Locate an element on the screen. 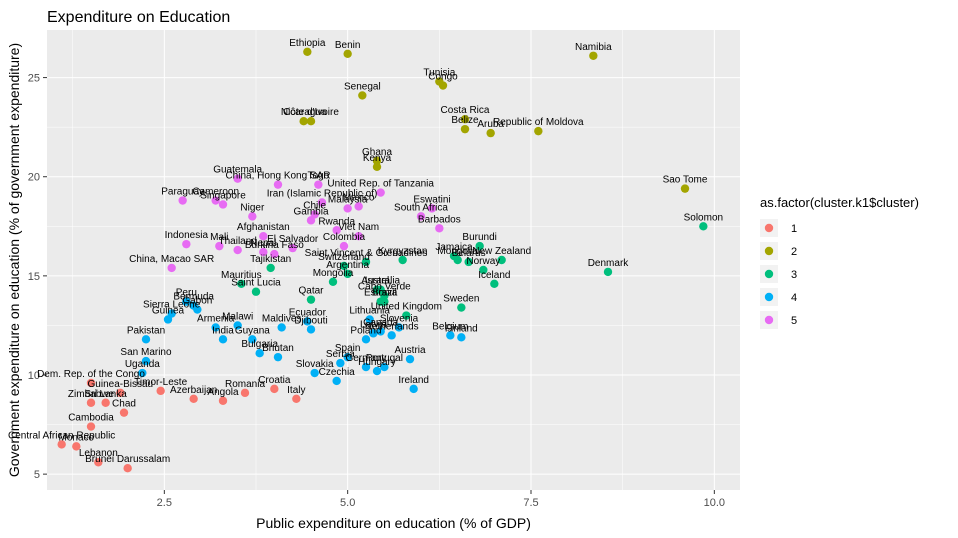  point-label: Nicaragua is located at coordinates (304, 112).